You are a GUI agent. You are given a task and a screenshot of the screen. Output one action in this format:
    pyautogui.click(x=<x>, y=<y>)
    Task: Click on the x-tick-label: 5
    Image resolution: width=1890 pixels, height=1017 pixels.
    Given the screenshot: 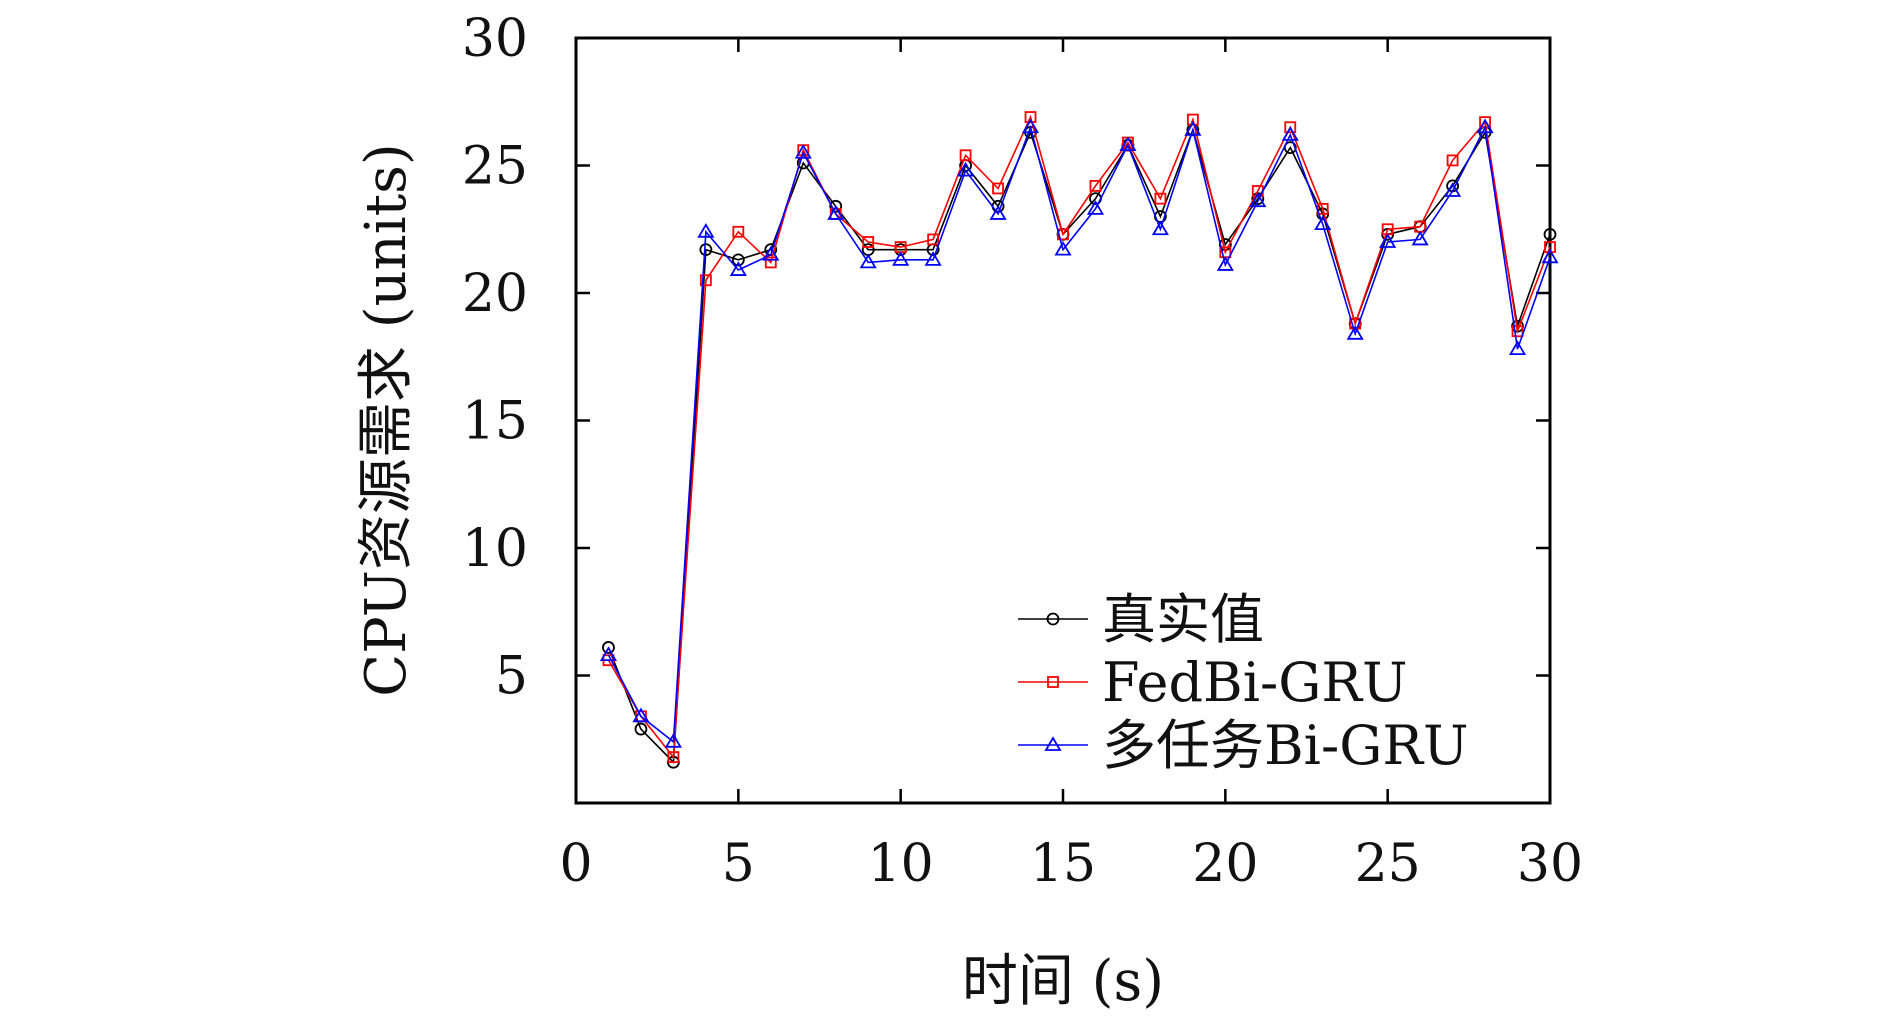 What is the action you would take?
    pyautogui.click(x=738, y=864)
    